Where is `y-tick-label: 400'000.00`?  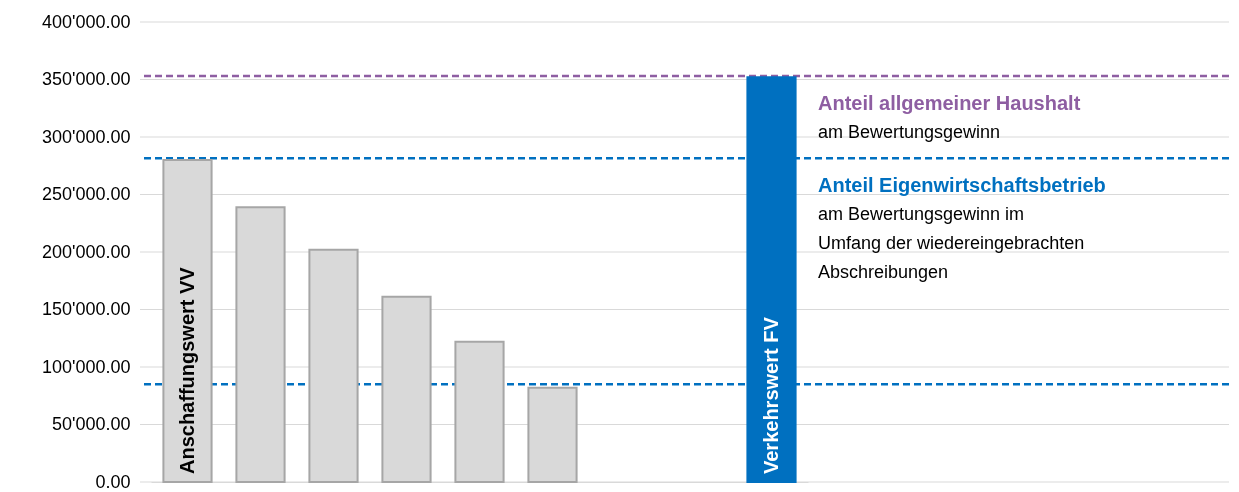
y-tick-label: 400'000.00 is located at coordinates (86, 21).